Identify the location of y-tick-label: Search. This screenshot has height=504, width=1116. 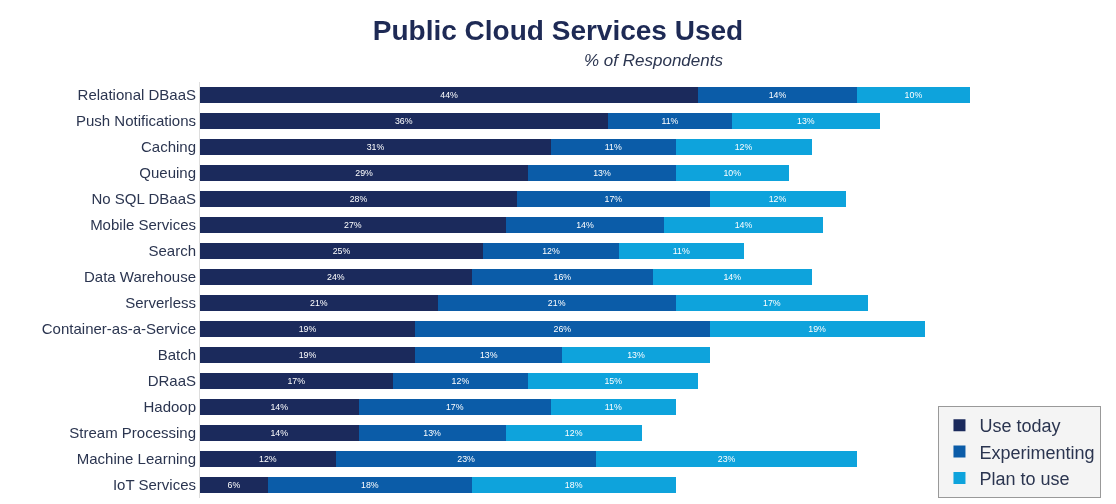
(172, 251).